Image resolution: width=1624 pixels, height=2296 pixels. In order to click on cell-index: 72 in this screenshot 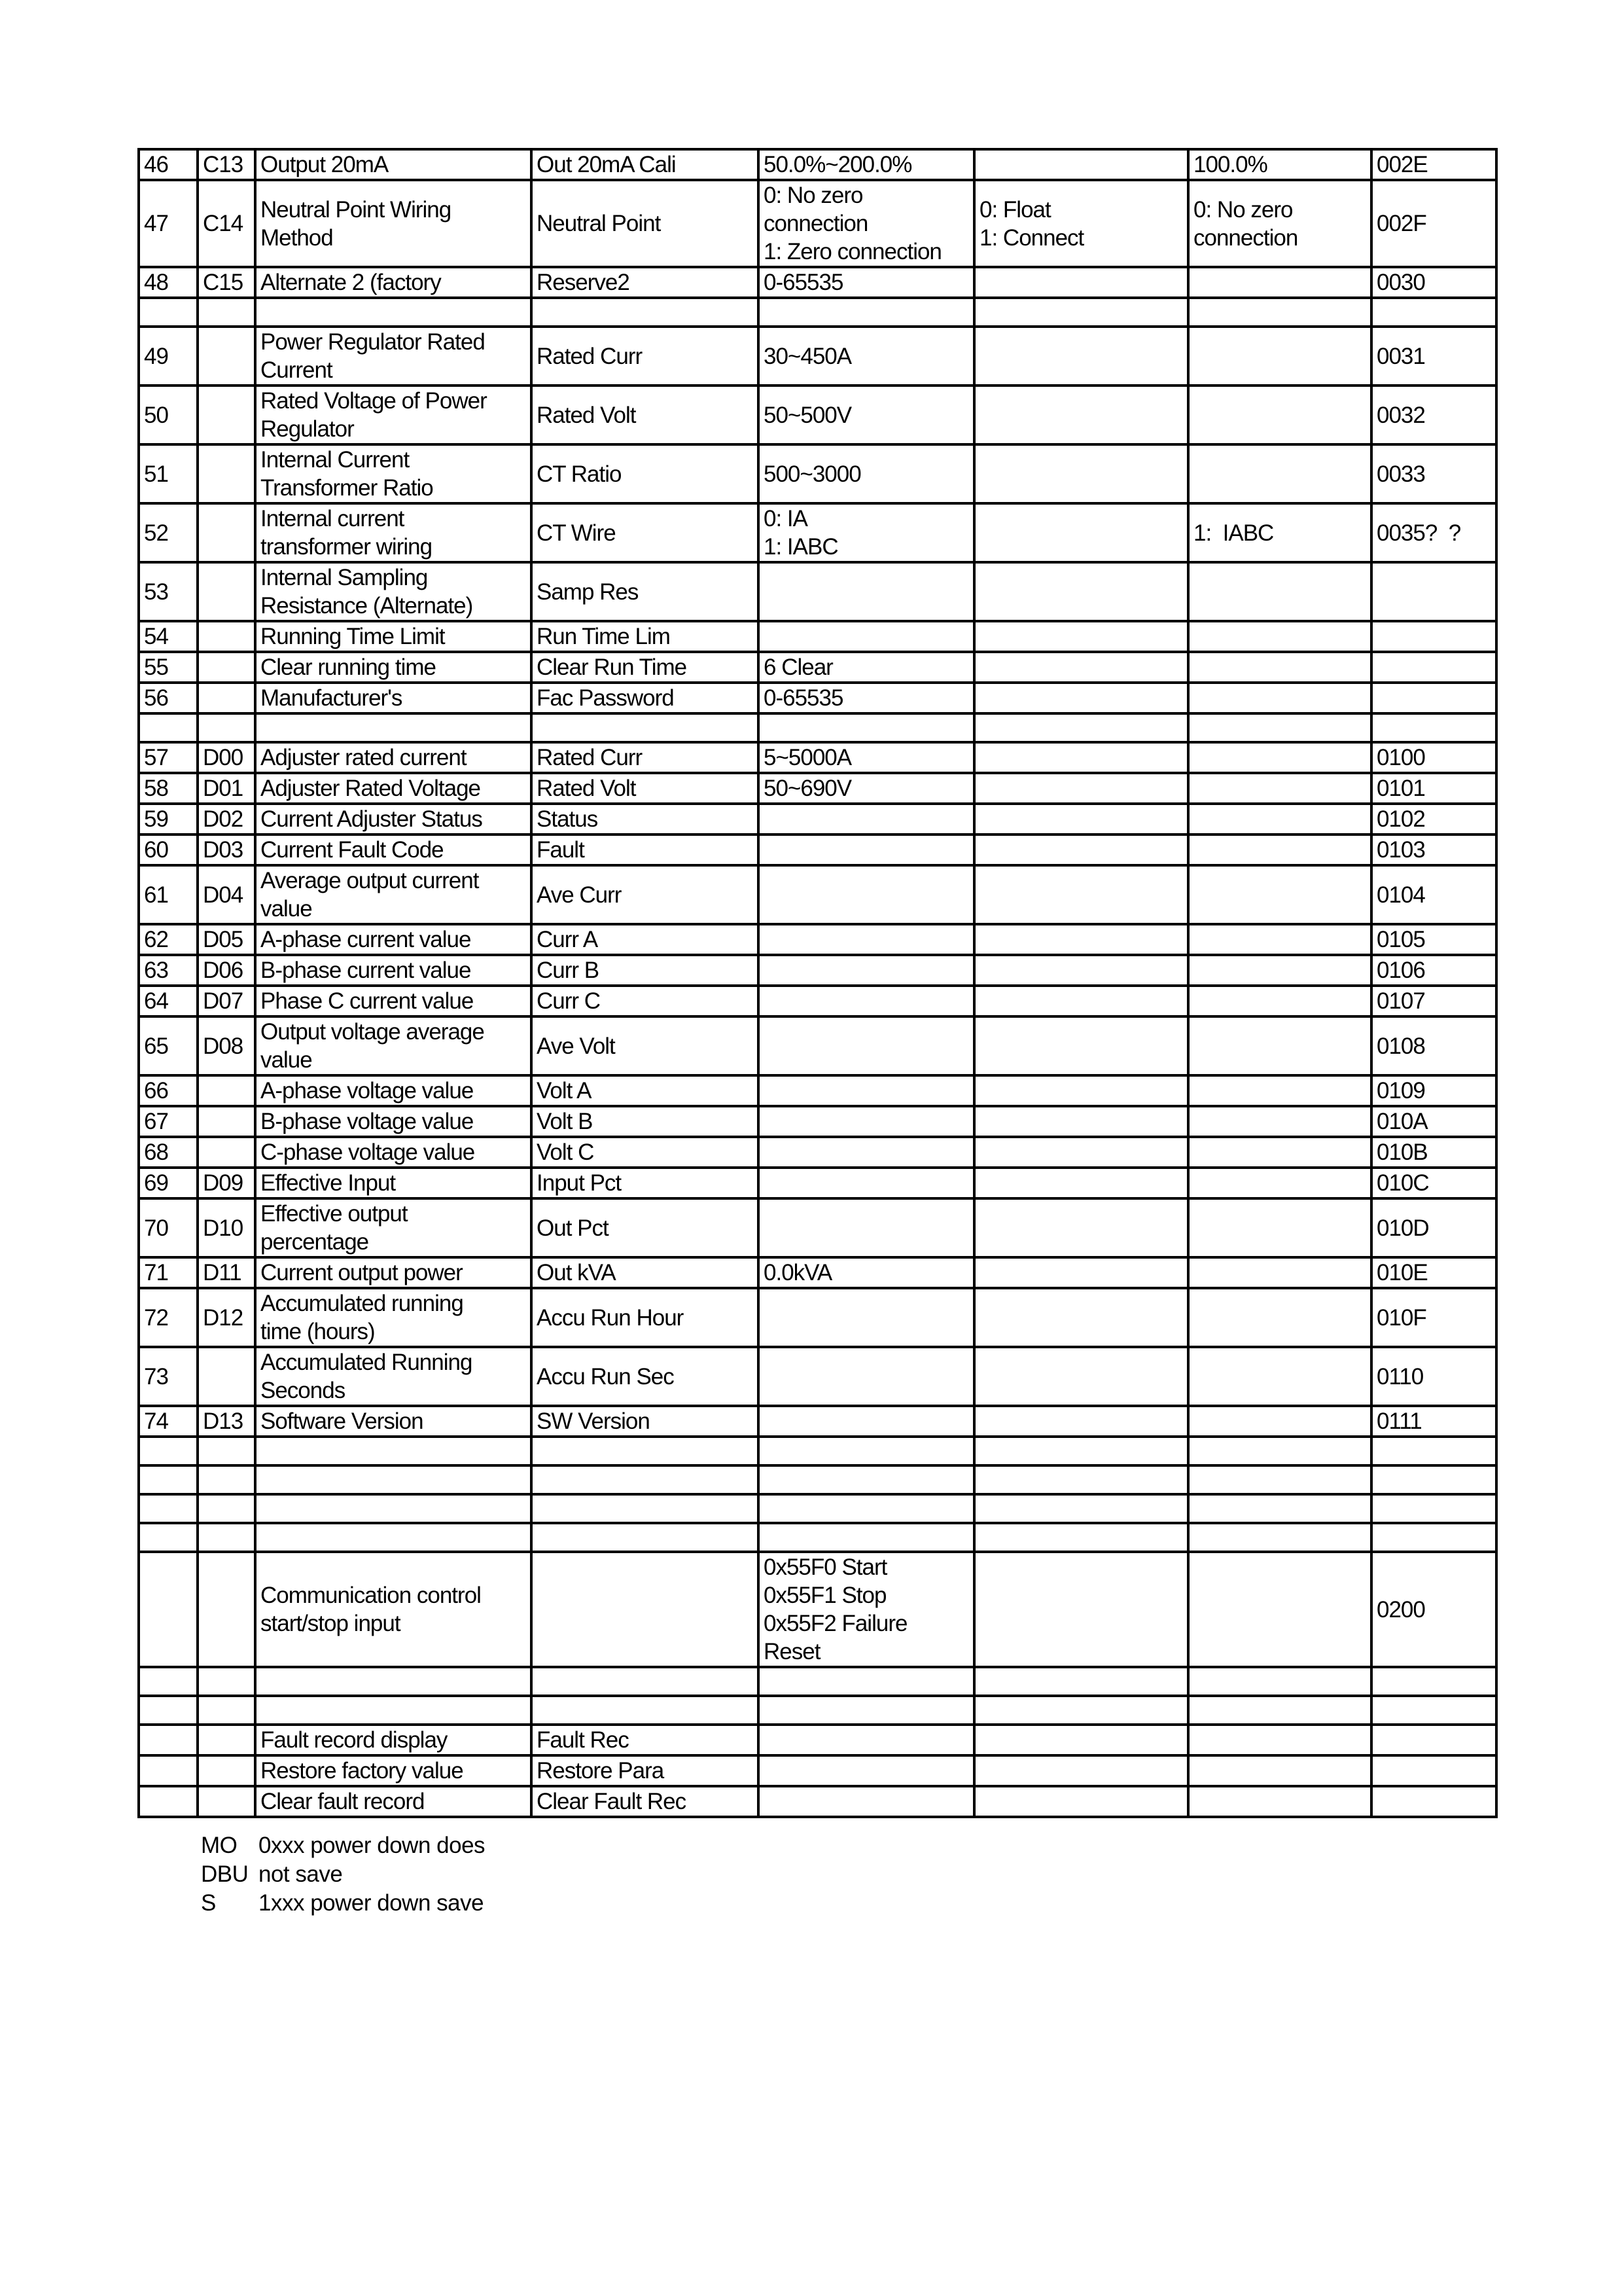, I will do `click(168, 1317)`.